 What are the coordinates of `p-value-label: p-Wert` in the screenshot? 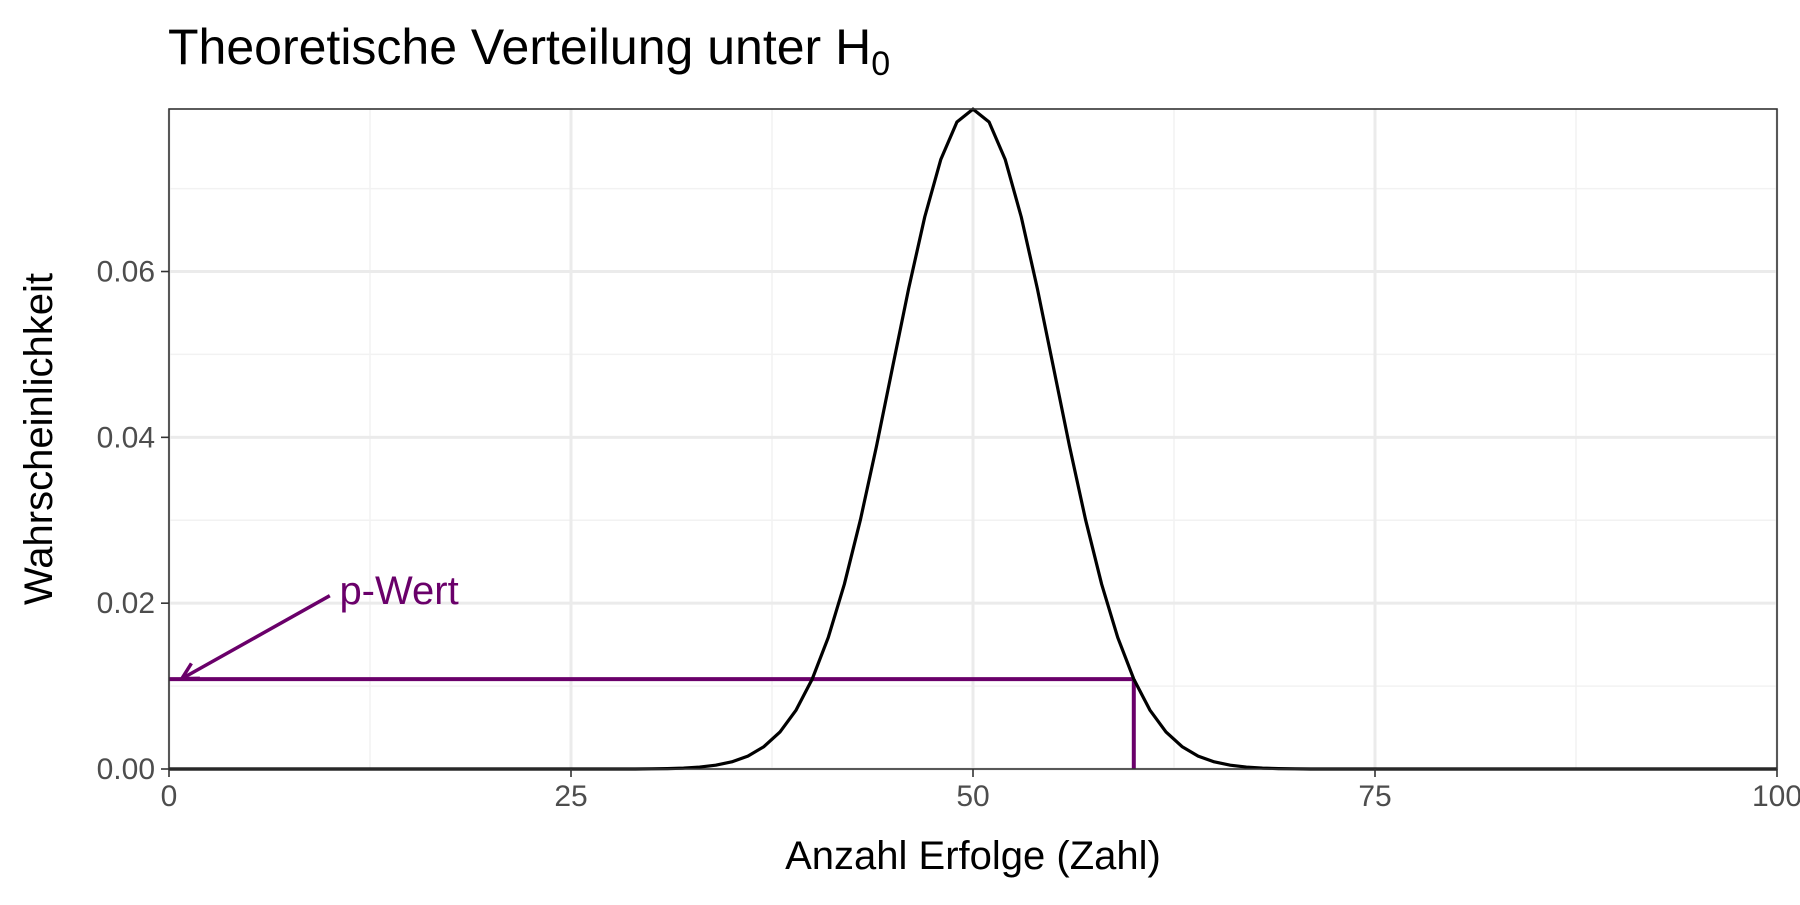 It's located at (398, 591).